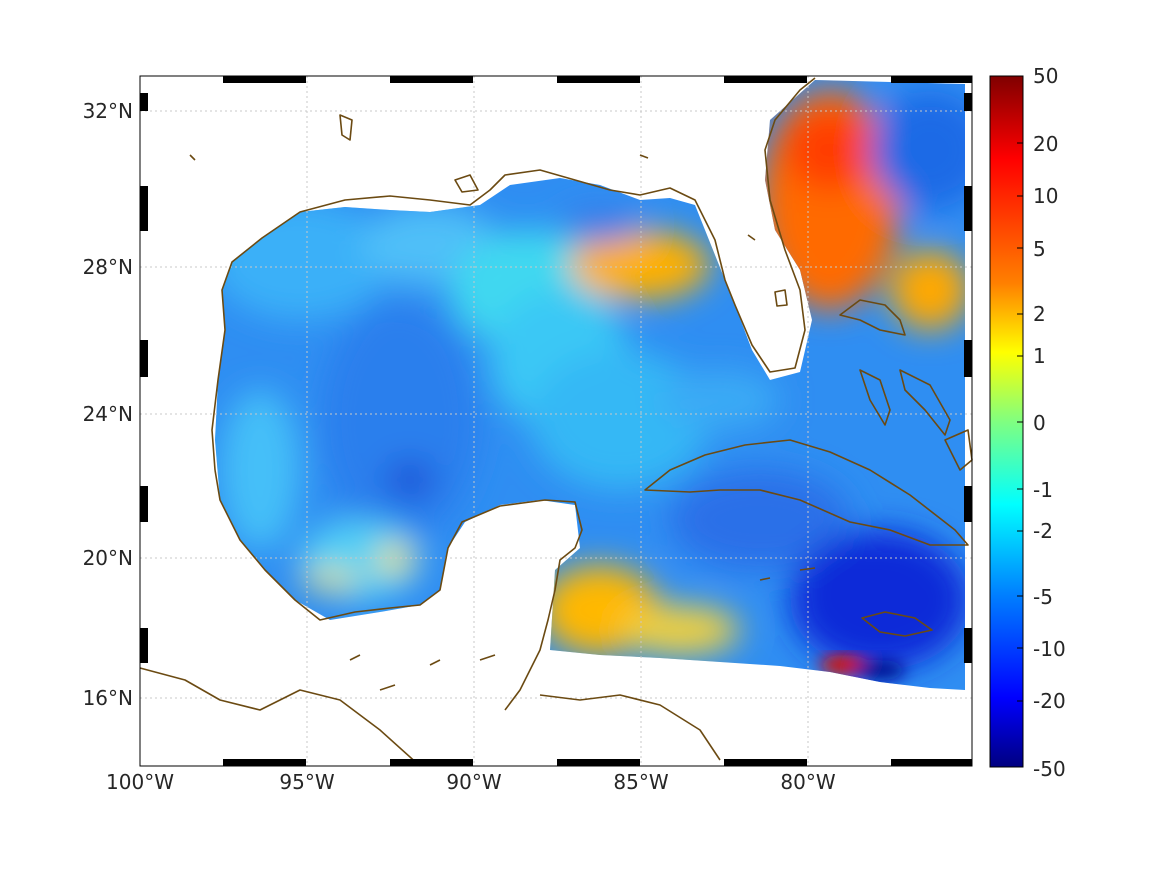 The image size is (1167, 875). I want to click on cayman-isles, so click(787, 574).